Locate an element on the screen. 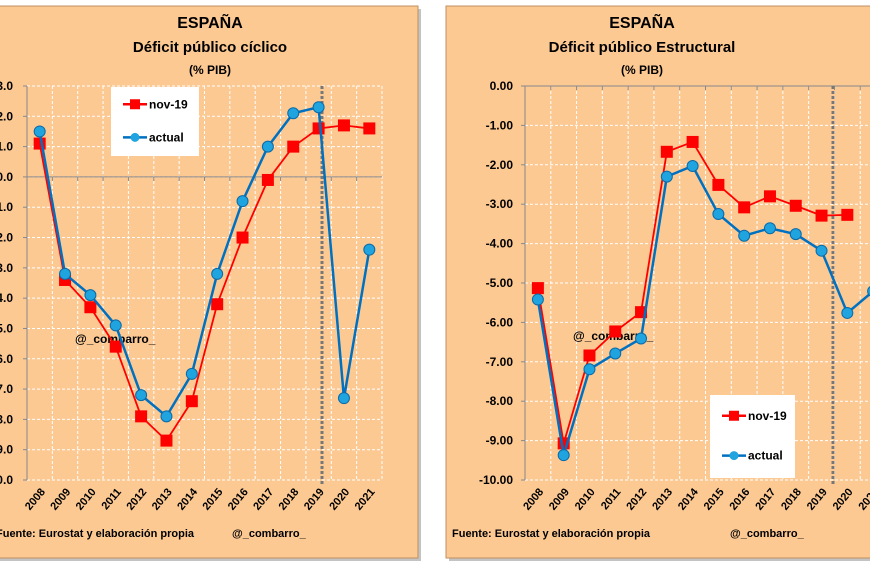 Image resolution: width=870 pixels, height=570 pixels. y-tick-label: -6.00 is located at coordinates (500, 322).